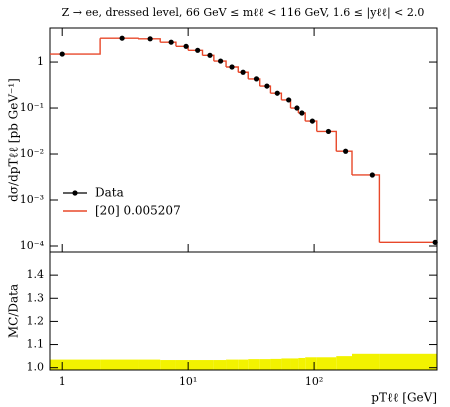 Image resolution: width=450 pixels, height=407 pixels. I want to click on x-tick-label: 1, so click(62, 381).